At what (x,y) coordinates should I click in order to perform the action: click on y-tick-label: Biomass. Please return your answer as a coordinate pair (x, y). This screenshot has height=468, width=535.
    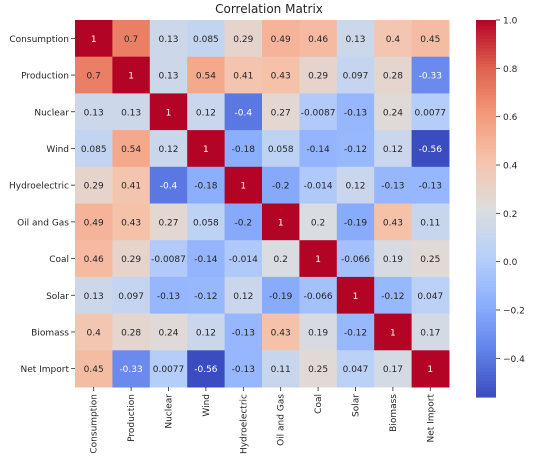
    Looking at the image, I should click on (50, 333).